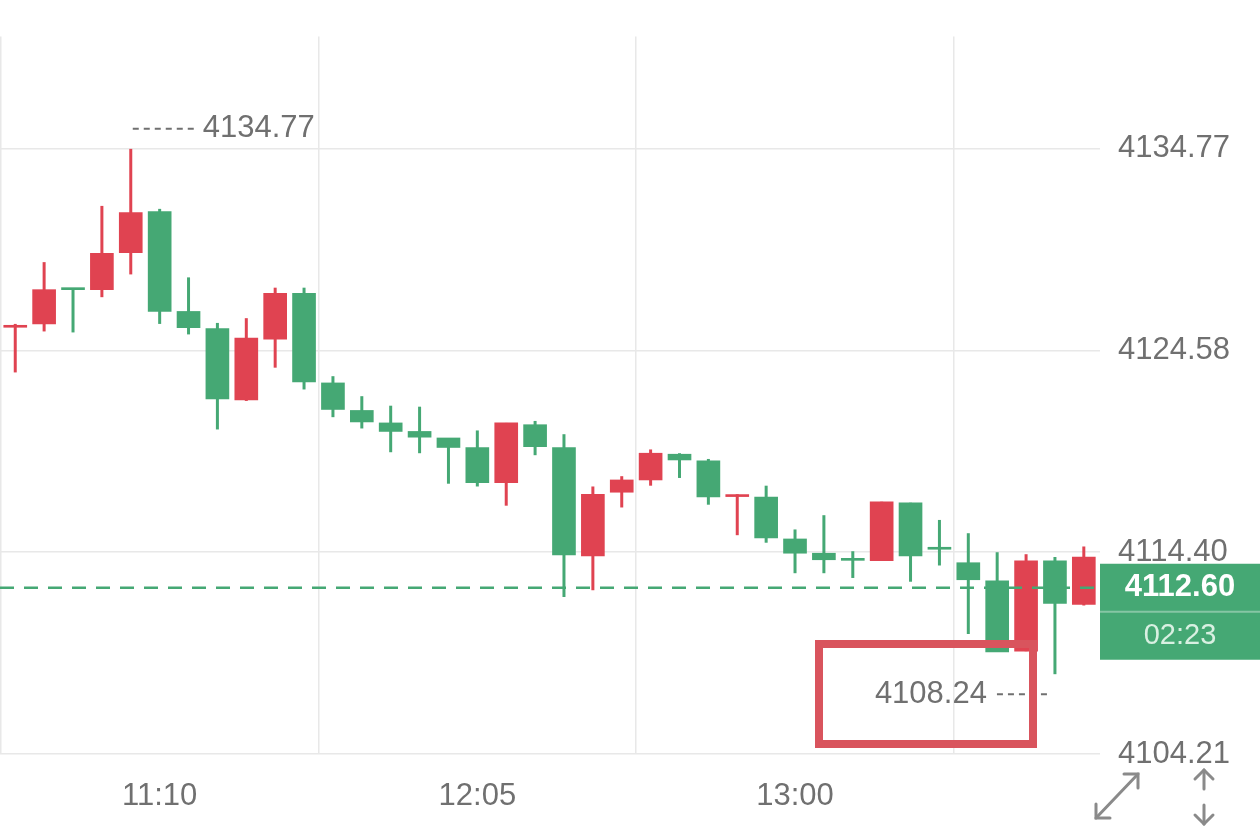 Image resolution: width=1260 pixels, height=832 pixels. I want to click on annotation: 4134.77, so click(258, 127).